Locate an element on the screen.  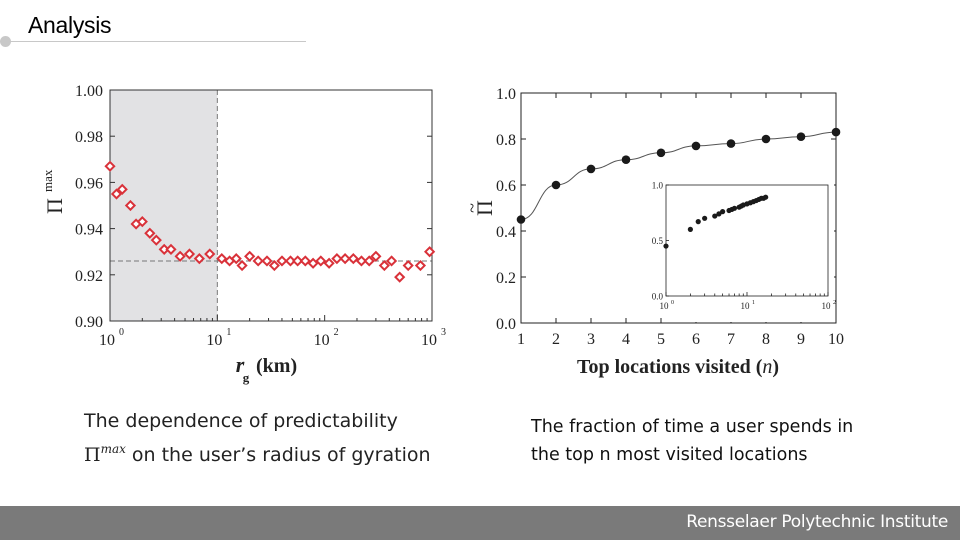
y-label-accent: ~ is located at coordinates (476, 208).